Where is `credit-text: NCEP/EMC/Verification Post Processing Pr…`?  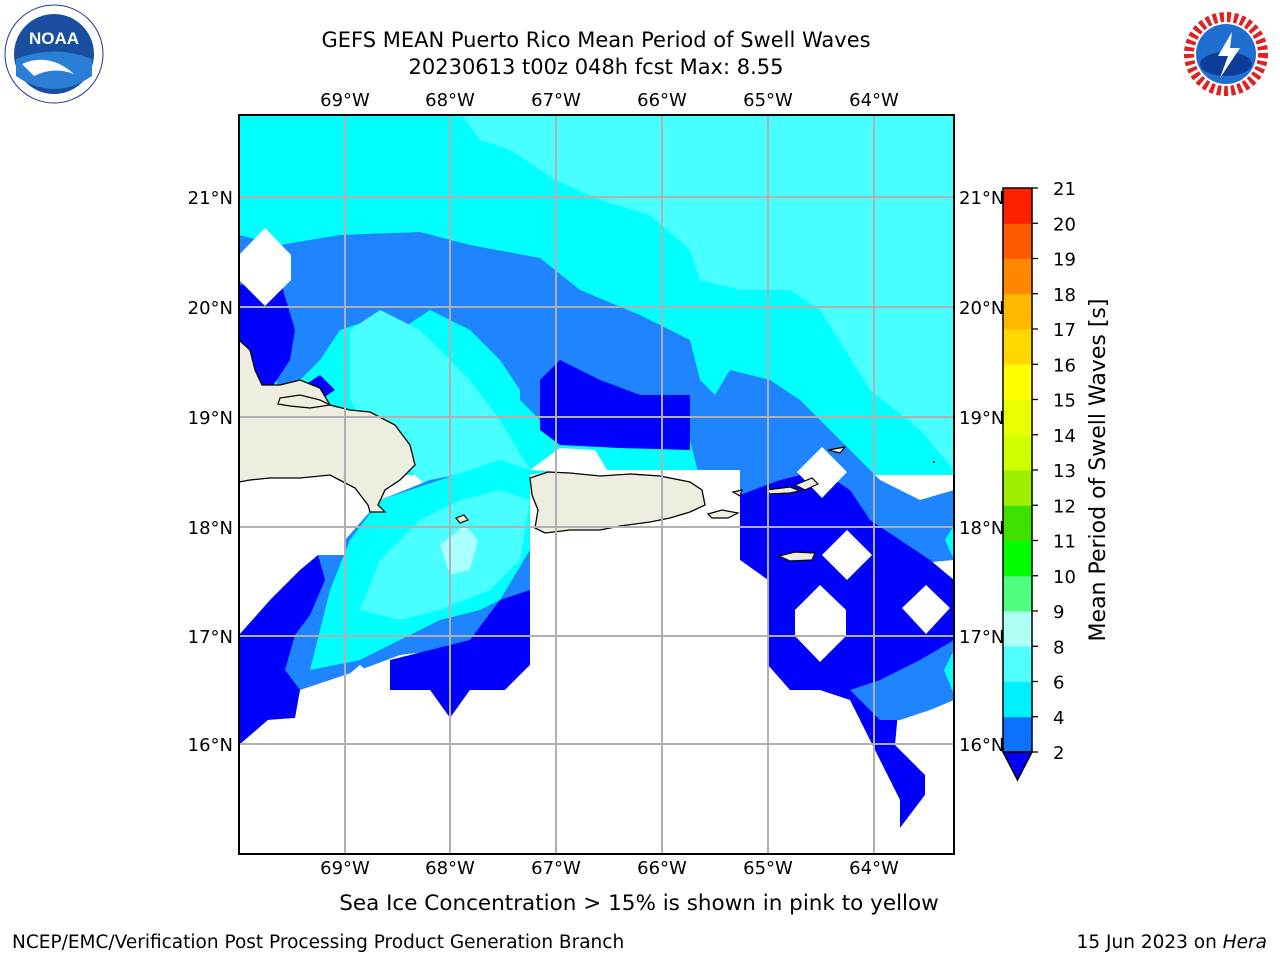 credit-text: NCEP/EMC/Verification Post Processing Pr… is located at coordinates (318, 942).